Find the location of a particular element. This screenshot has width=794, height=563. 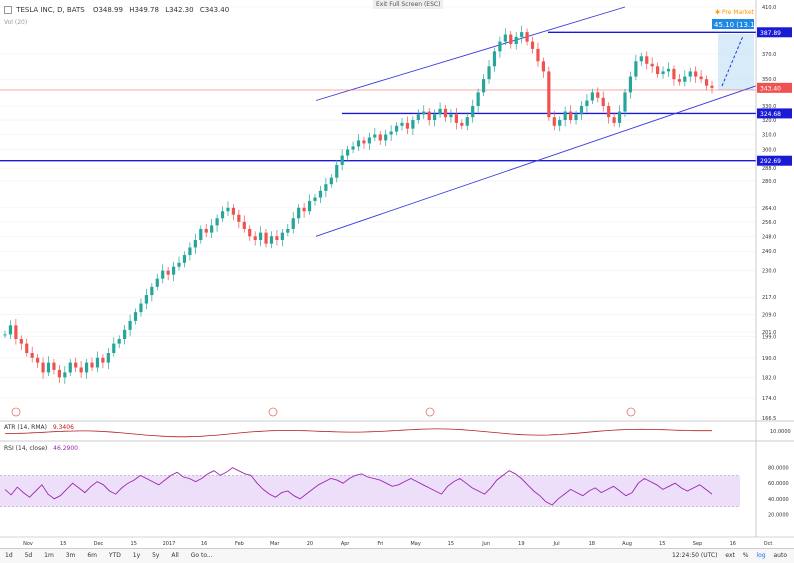

range-1m: 1m is located at coordinates (49, 555).